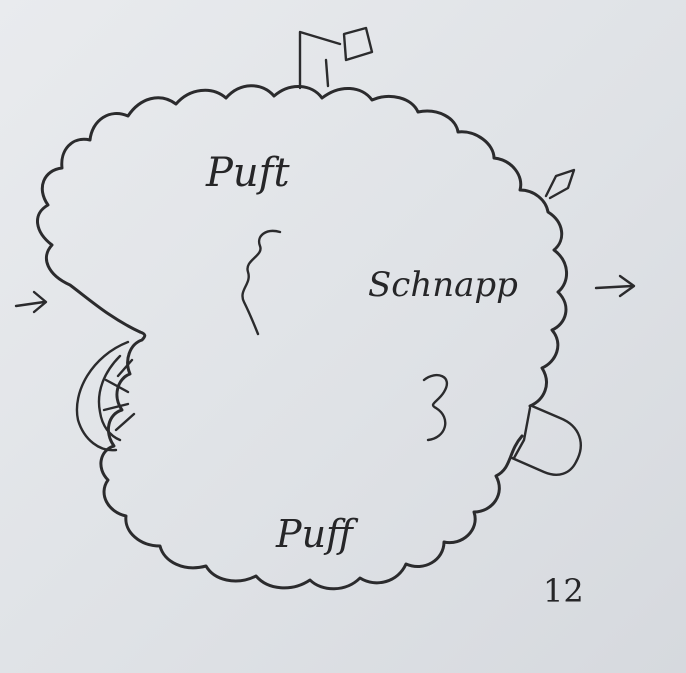 The width and height of the screenshot is (686, 673). I want to click on door-icon, so click(546, 440).